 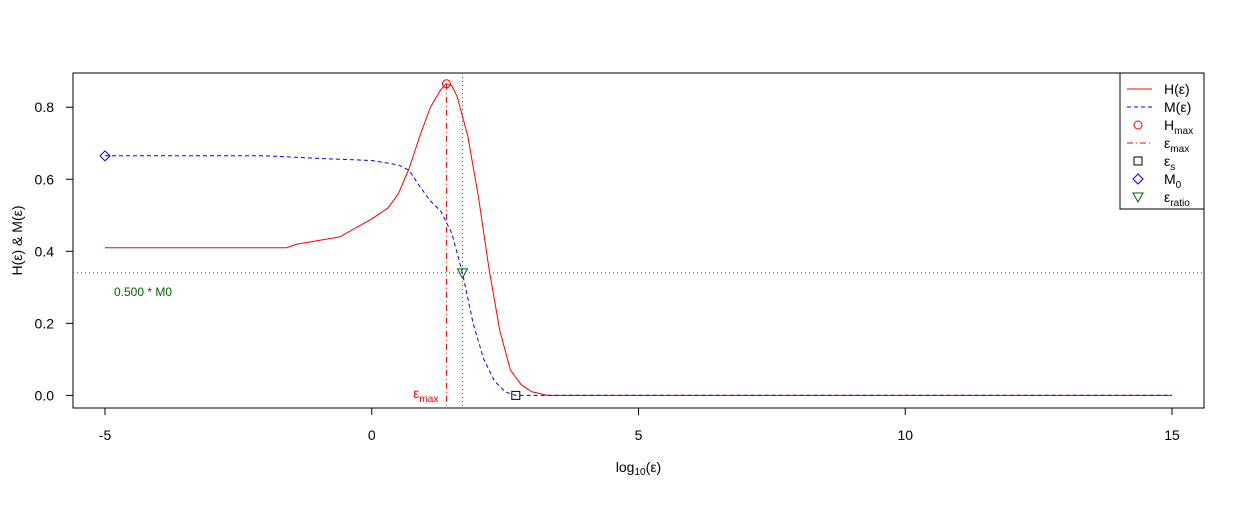 I want to click on legend-glyph-Hmax, so click(x=1138, y=125).